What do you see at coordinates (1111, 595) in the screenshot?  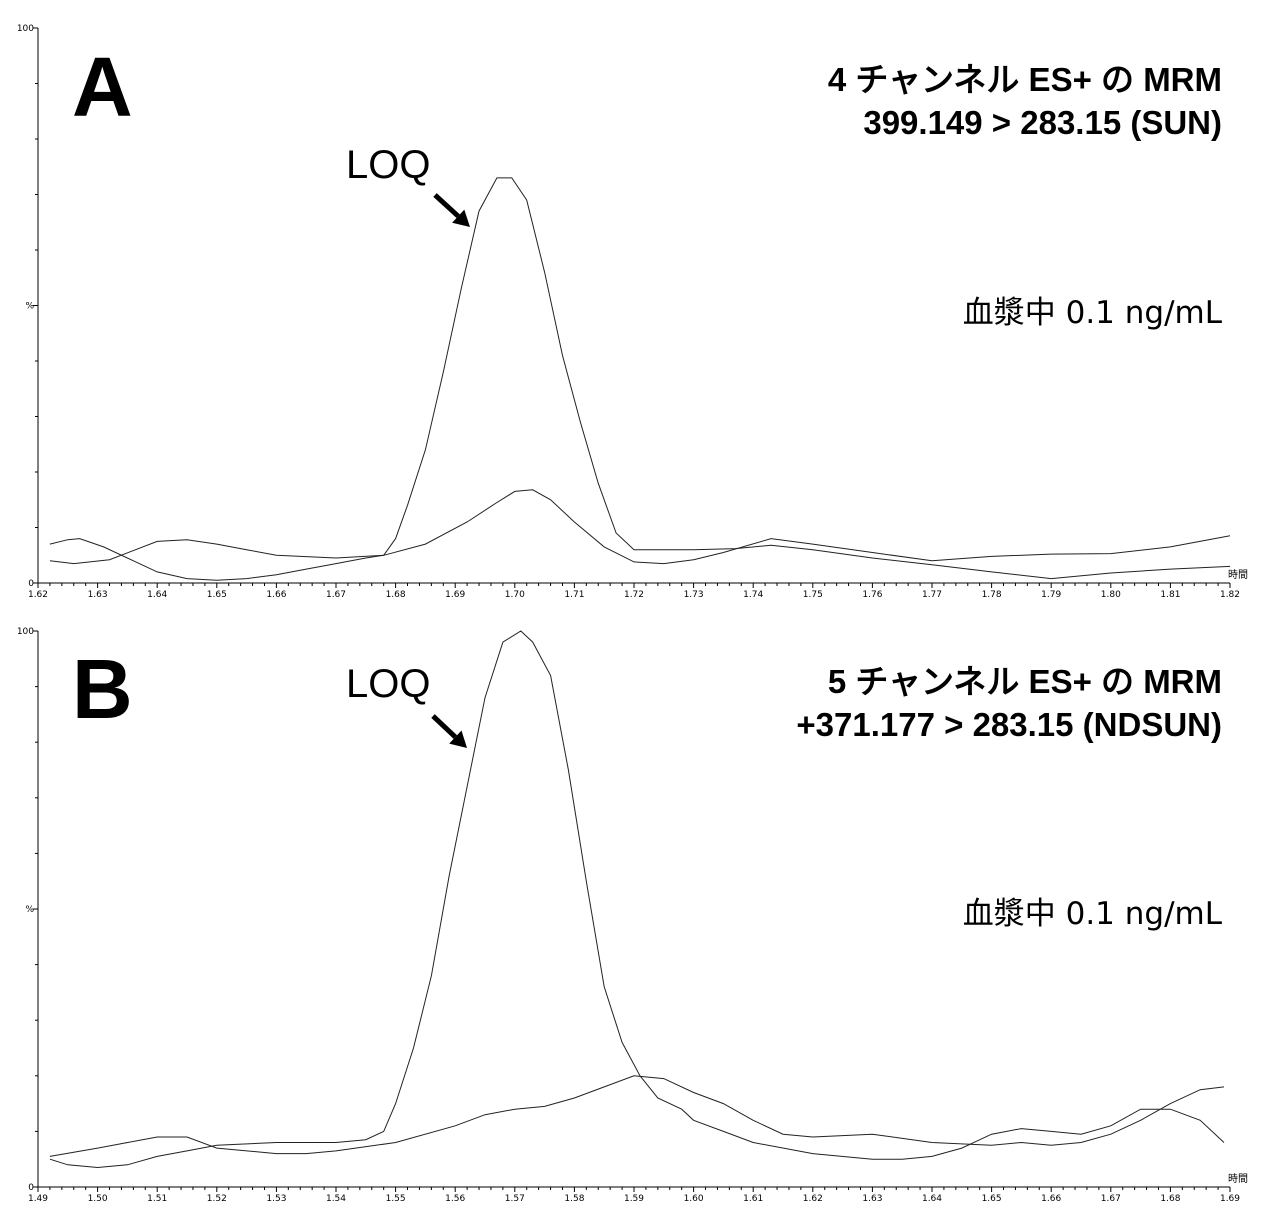 I see `panel-a-x-tick-label: 1.80` at bounding box center [1111, 595].